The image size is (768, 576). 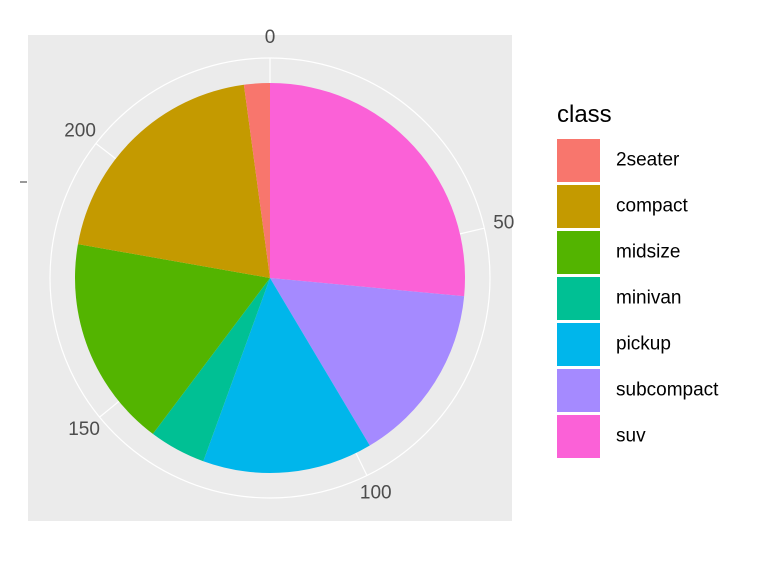 What do you see at coordinates (367, 190) in the screenshot?
I see `pie-slice-suv` at bounding box center [367, 190].